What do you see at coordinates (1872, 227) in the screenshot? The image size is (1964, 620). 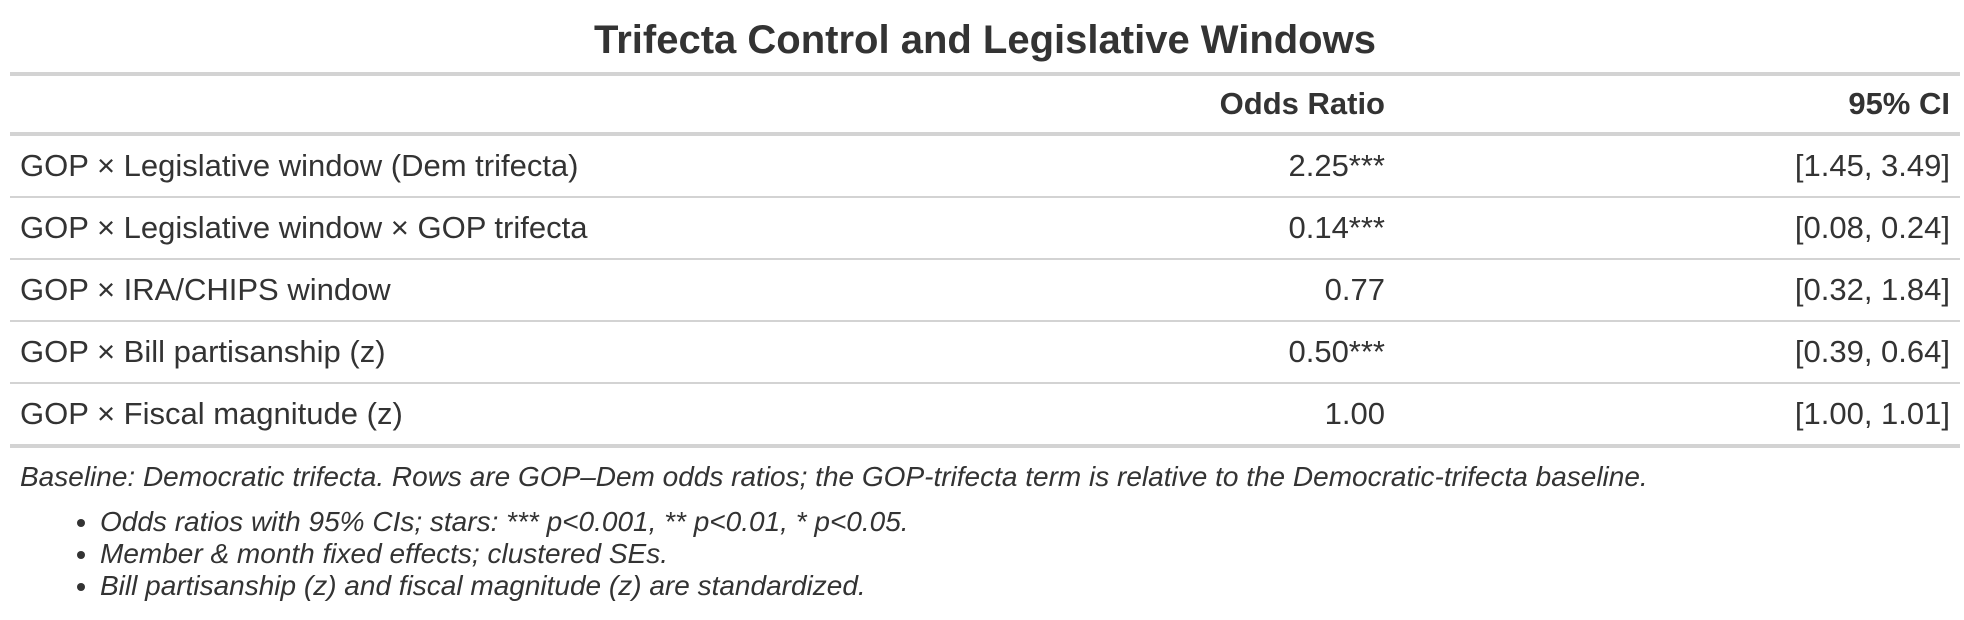 I see `row-ci: [0.08, 0.24]` at bounding box center [1872, 227].